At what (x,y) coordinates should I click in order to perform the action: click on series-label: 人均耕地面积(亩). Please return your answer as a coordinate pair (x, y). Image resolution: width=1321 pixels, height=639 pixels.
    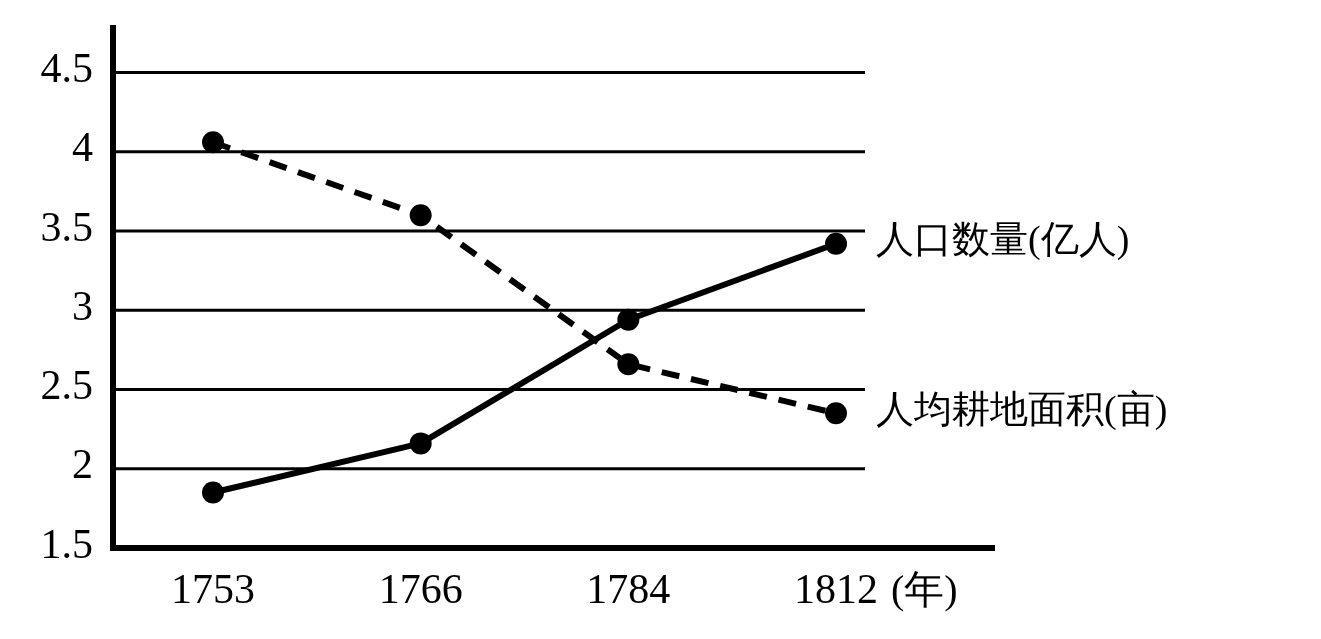
    Looking at the image, I should click on (1022, 410).